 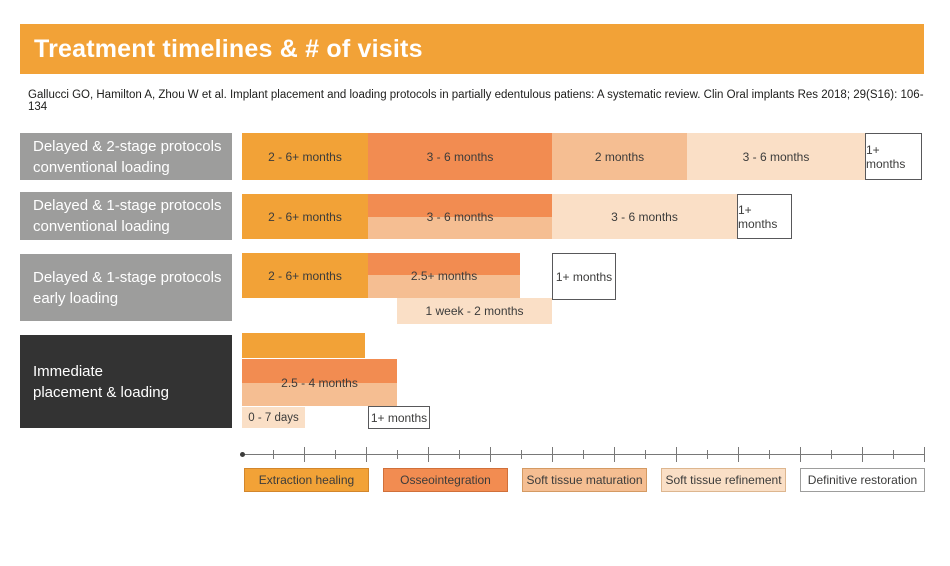 I want to click on legend-label: Definitive restoration, so click(x=862, y=480).